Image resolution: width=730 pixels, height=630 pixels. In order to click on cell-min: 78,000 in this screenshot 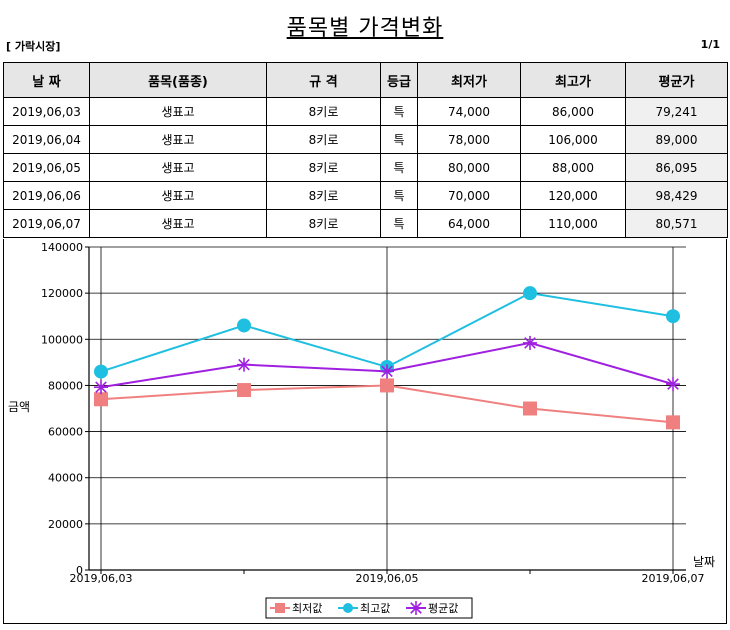, I will do `click(469, 139)`.